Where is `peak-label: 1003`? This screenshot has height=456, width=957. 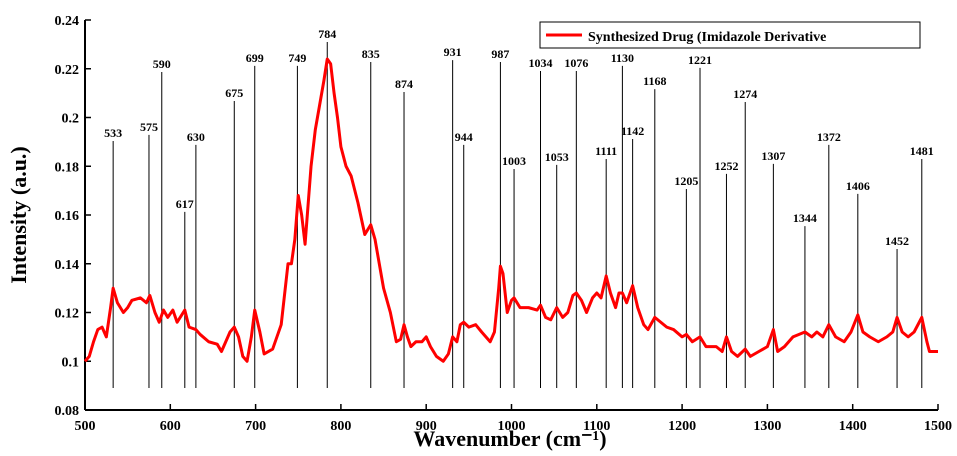
peak-label: 1003 is located at coordinates (514, 161).